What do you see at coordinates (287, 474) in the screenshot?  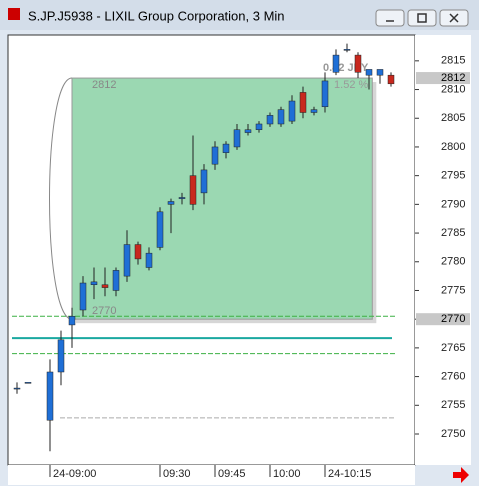 I see `x-tick-label: 10:00` at bounding box center [287, 474].